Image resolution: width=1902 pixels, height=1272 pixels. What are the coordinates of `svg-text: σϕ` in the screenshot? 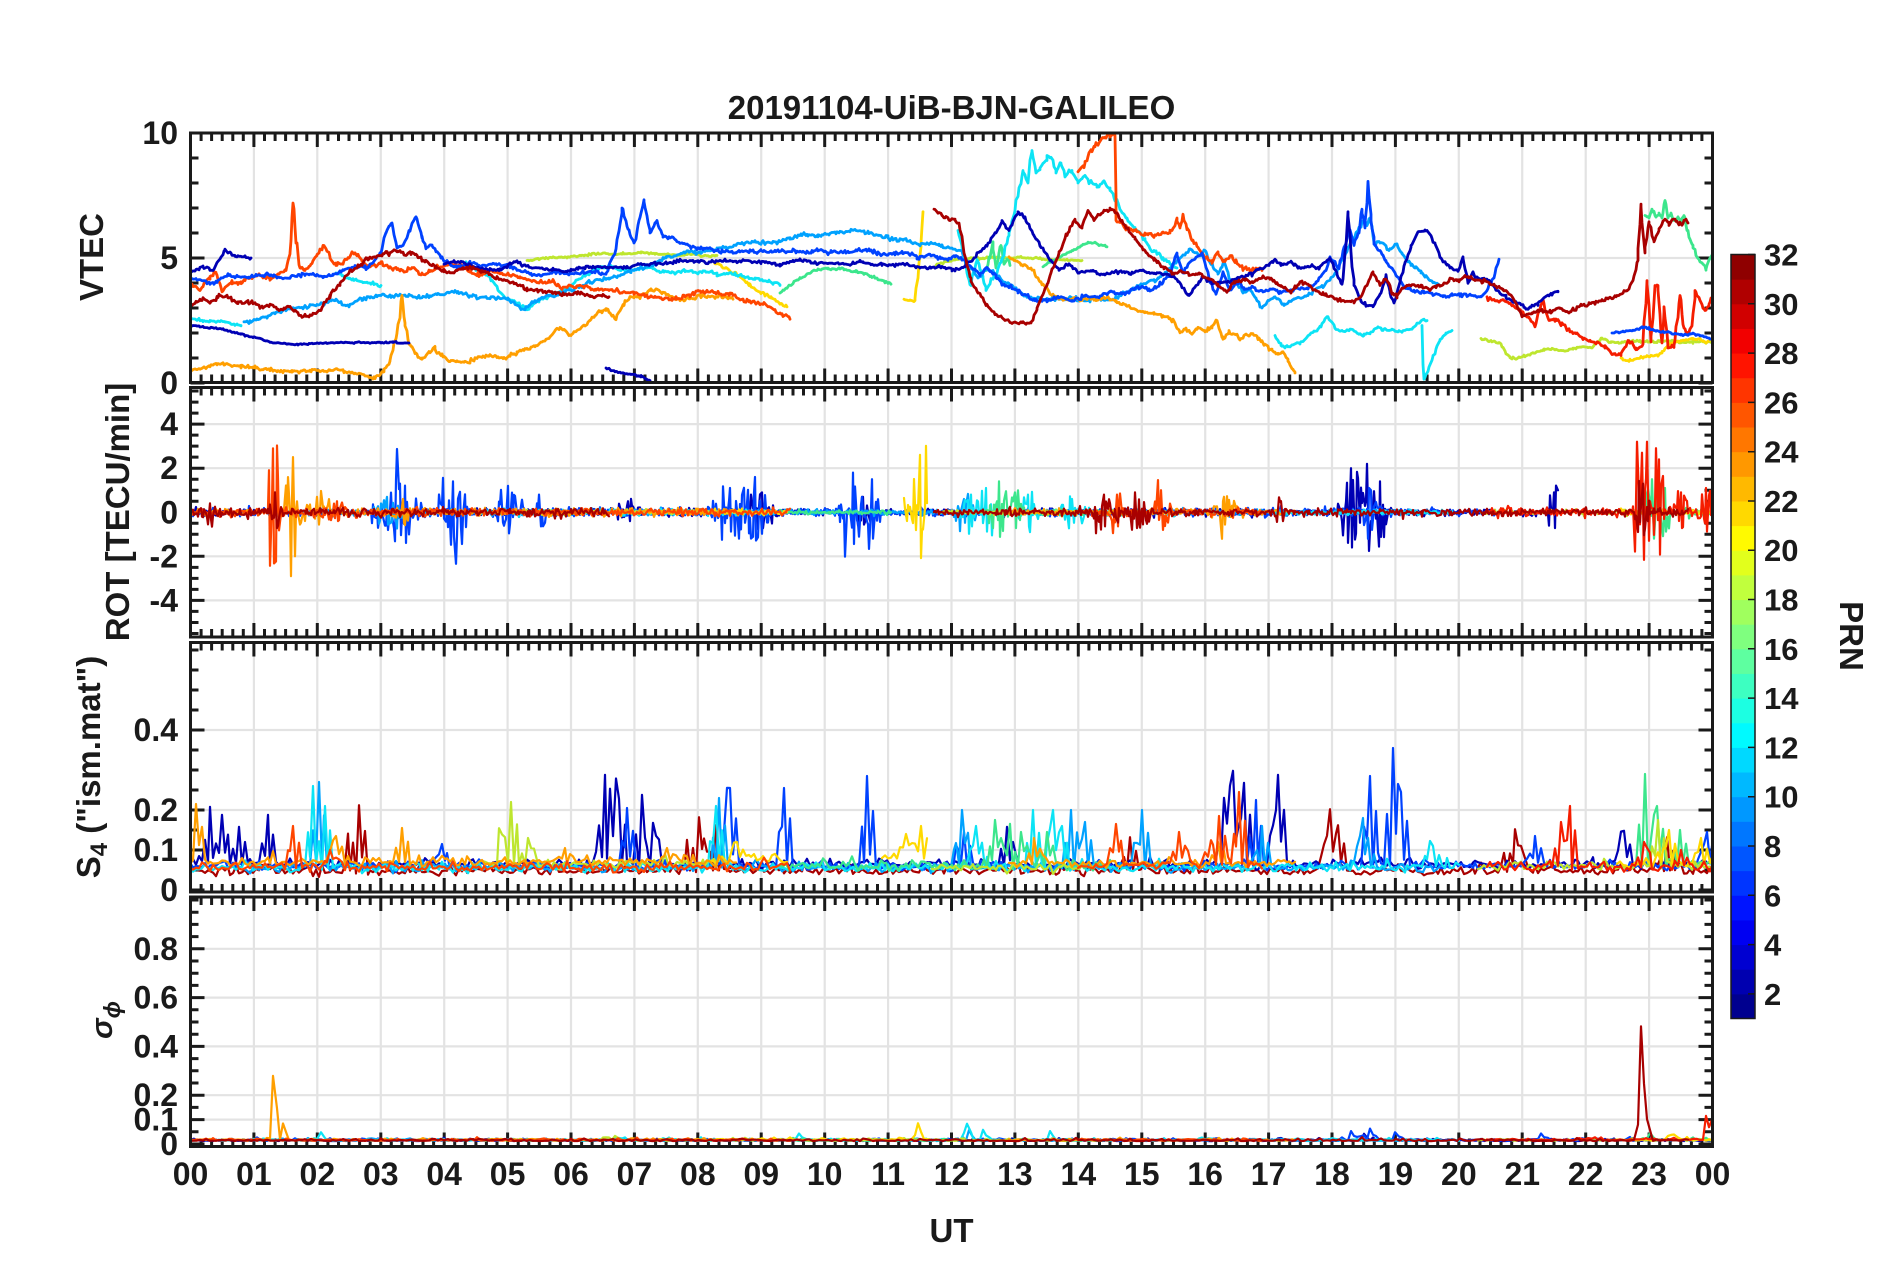 It's located at (104, 1020).